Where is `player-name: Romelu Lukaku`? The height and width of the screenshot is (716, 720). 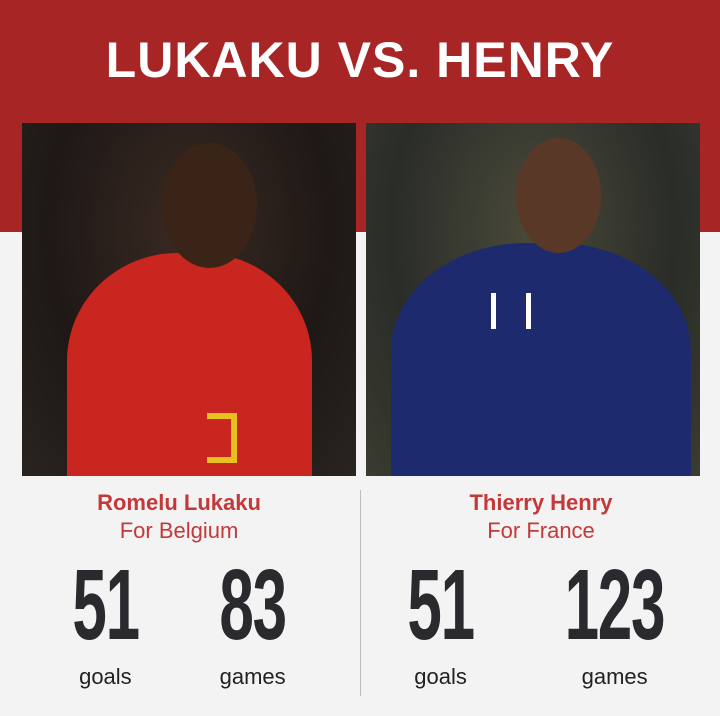
player-name: Romelu Lukaku is located at coordinates (179, 502).